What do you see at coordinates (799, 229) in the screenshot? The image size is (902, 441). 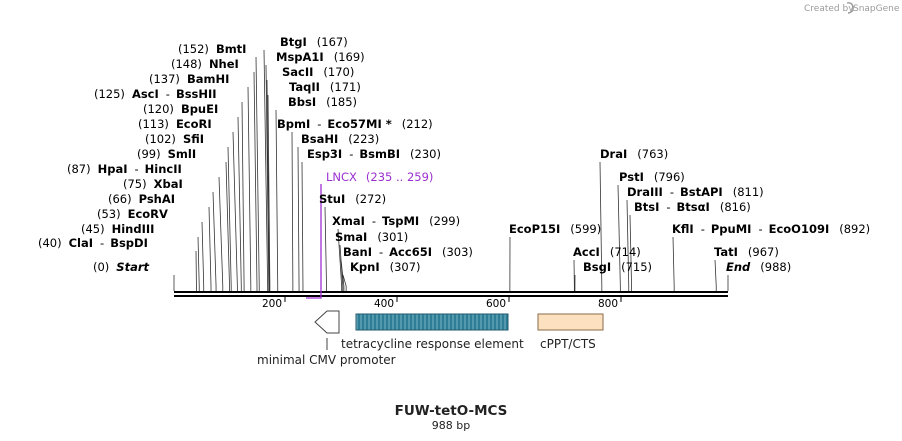 I see `site-enzyme: EcoO109I` at bounding box center [799, 229].